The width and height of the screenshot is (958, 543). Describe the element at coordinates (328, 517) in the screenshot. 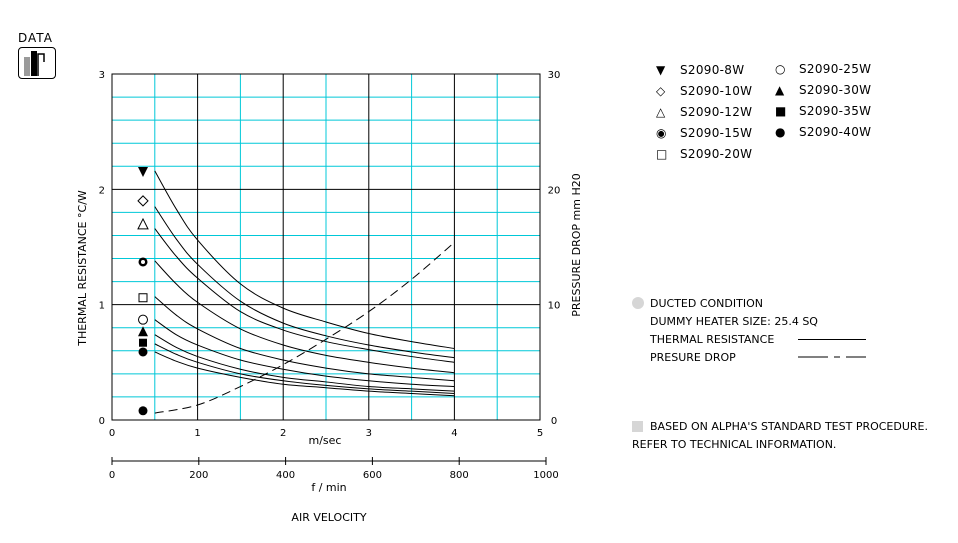

I see `air-velocity-label: AIR VELOCITY` at that location.